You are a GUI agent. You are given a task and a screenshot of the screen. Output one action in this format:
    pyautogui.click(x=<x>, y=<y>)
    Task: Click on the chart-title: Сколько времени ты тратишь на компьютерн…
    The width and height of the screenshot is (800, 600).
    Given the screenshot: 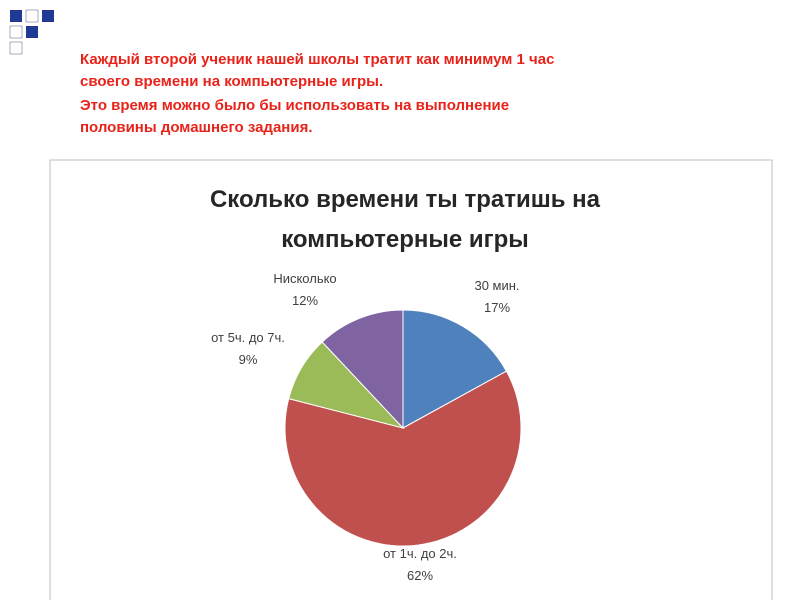 What is the action you would take?
    pyautogui.click(x=405, y=219)
    